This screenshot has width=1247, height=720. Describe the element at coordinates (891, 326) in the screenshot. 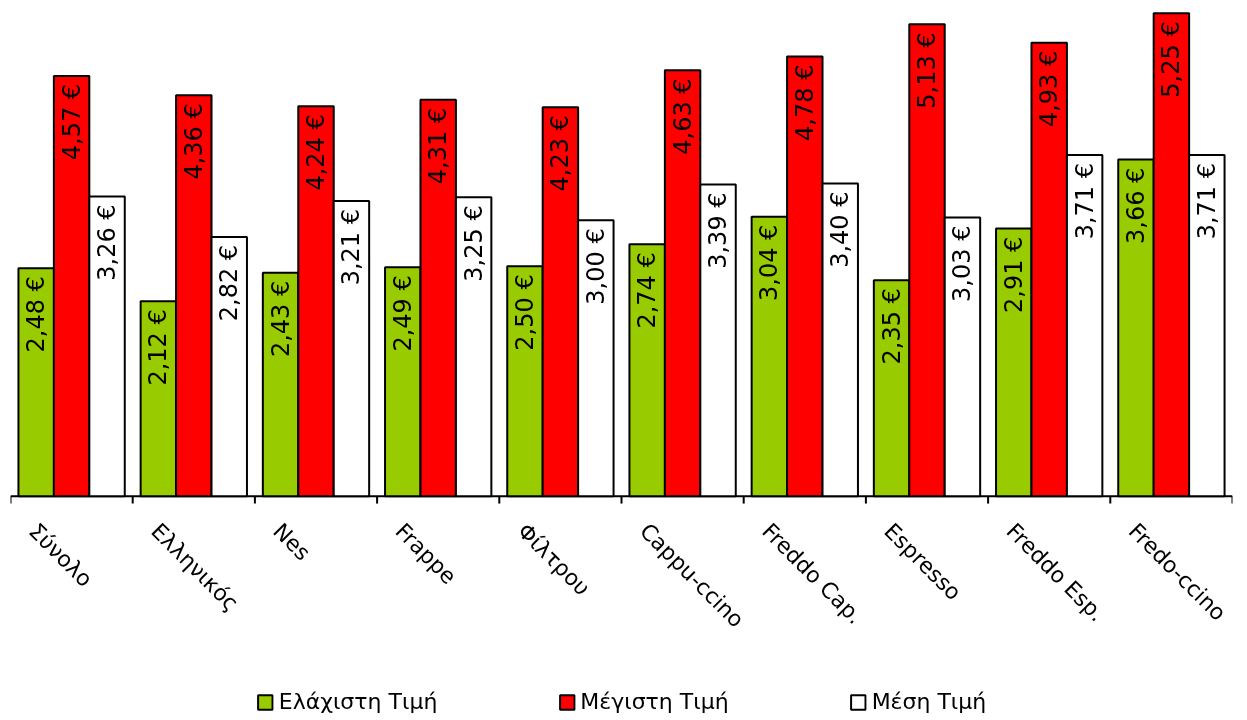

I see `data-label: 2,35 €` at that location.